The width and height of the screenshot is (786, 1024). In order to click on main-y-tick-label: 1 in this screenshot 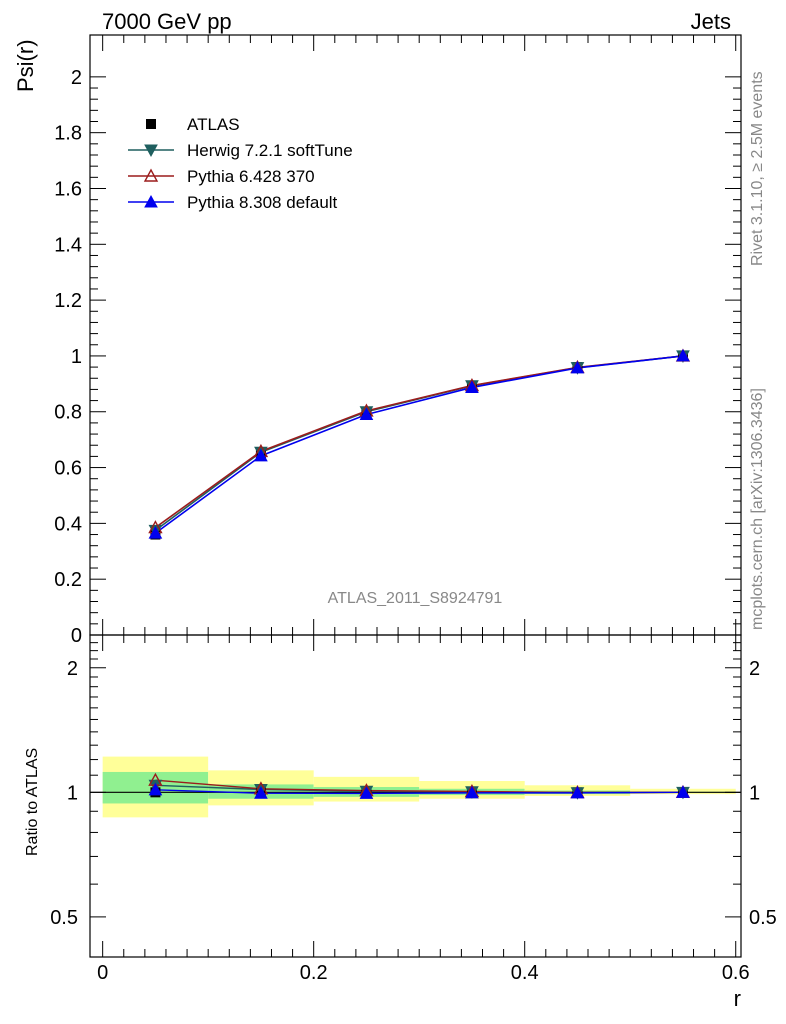, I will do `click(76, 357)`.